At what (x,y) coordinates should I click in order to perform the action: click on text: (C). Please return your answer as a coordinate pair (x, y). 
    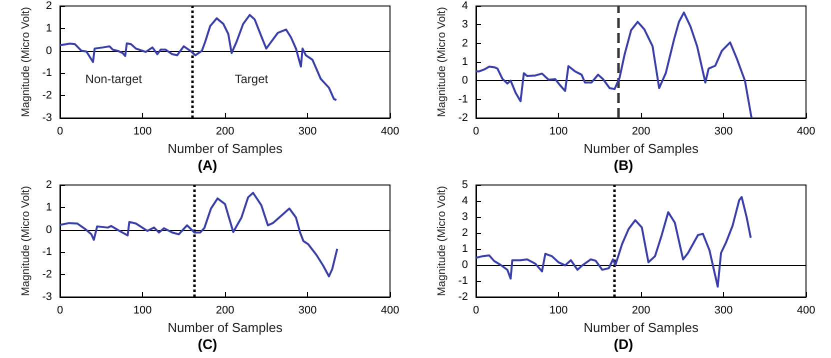
    Looking at the image, I should click on (208, 344).